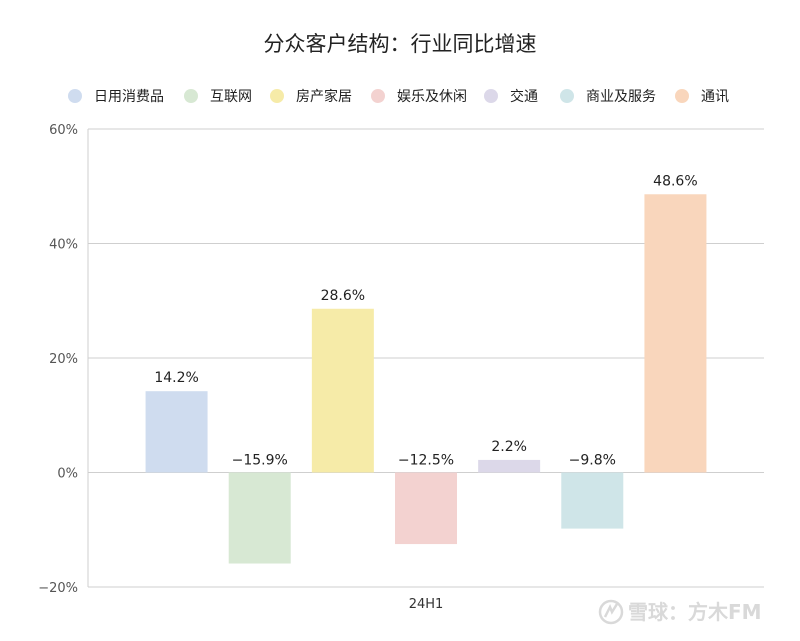  What do you see at coordinates (67, 474) in the screenshot?
I see `y-tick-label: 0%` at bounding box center [67, 474].